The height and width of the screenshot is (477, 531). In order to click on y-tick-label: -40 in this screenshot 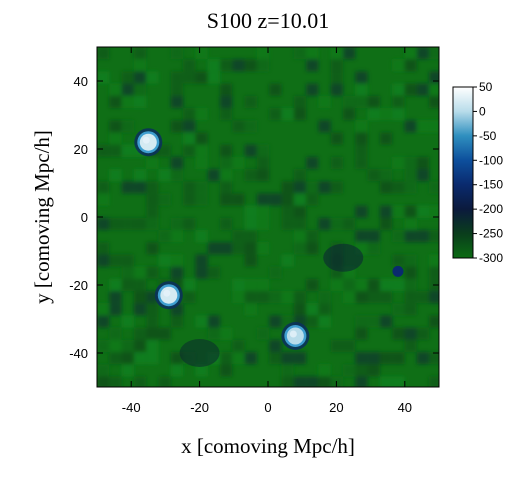, I will do `click(78, 353)`.